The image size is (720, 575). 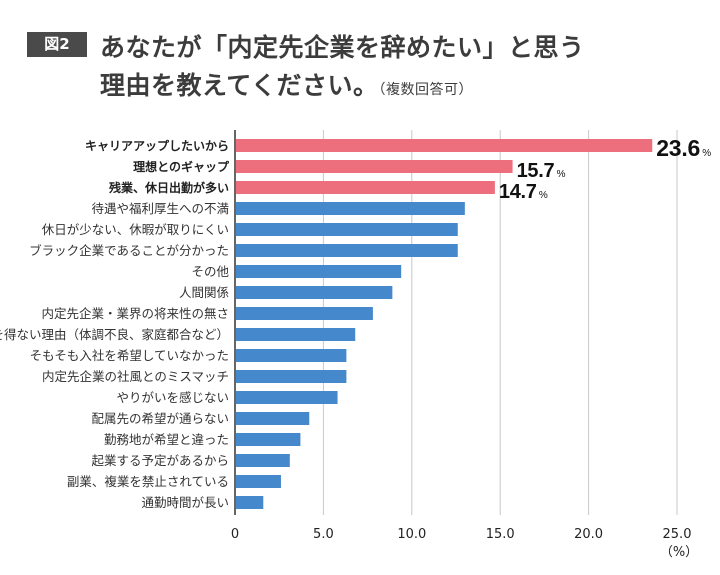 I want to click on data-label: 14.7, so click(x=518, y=192).